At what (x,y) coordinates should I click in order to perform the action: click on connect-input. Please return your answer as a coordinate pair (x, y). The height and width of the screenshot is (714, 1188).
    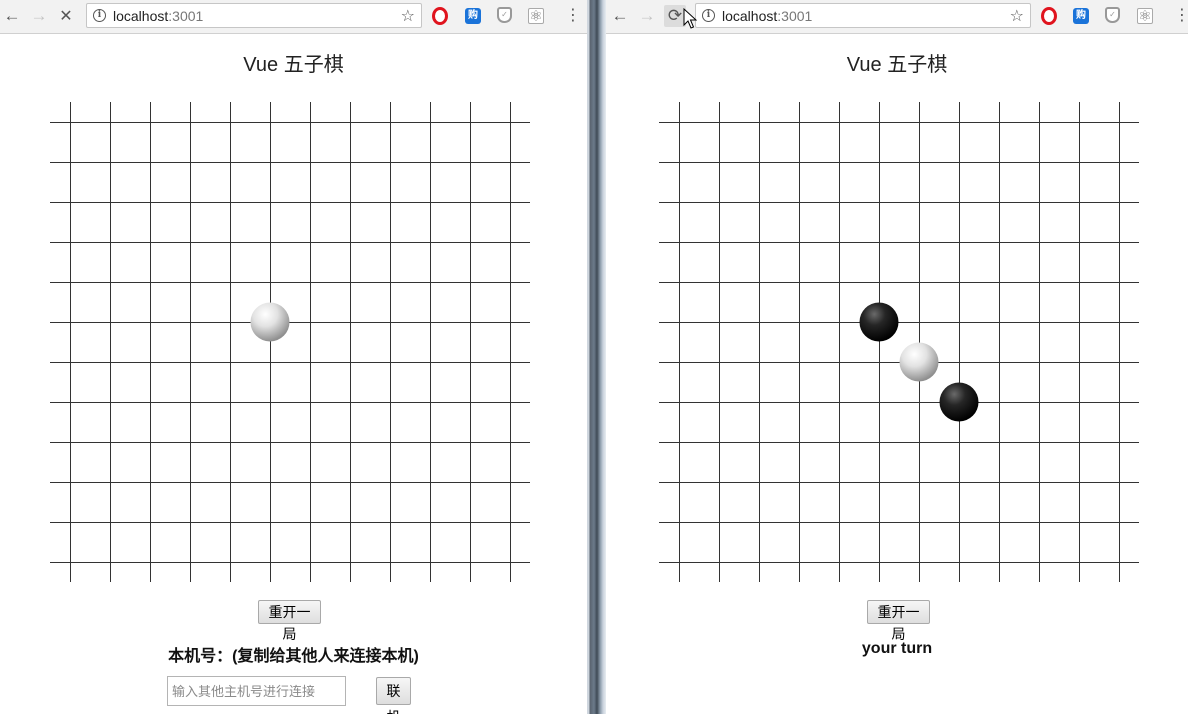
    Looking at the image, I should click on (256, 691).